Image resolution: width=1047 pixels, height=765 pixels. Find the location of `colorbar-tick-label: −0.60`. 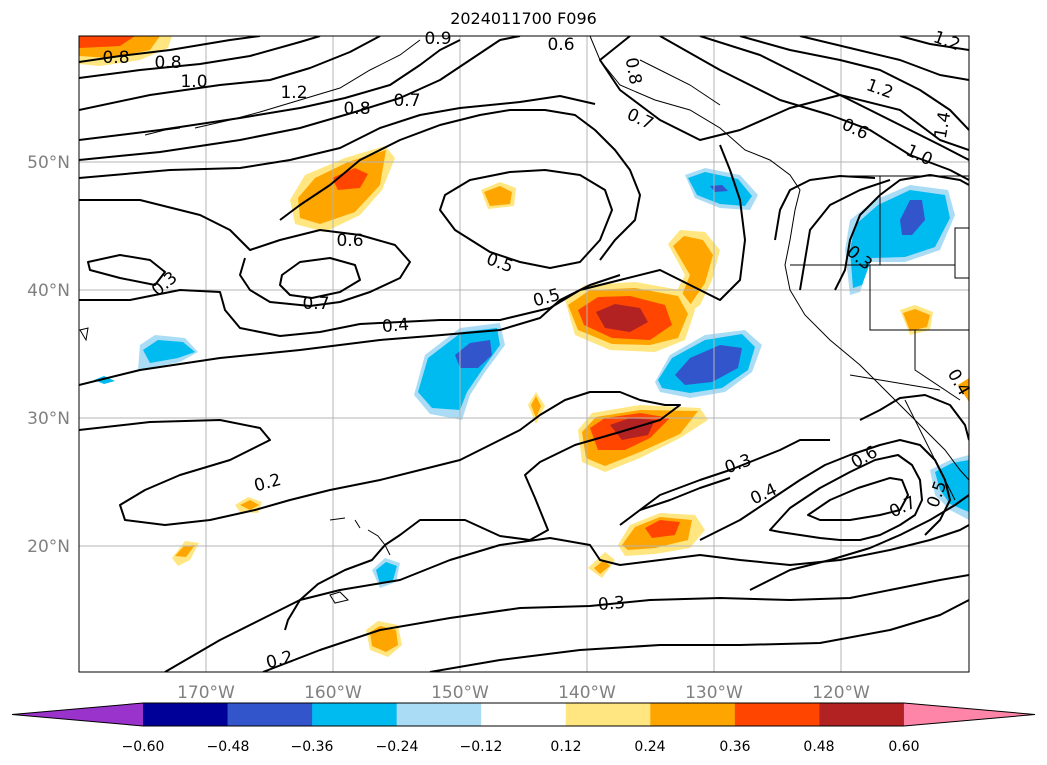

colorbar-tick-label: −0.60 is located at coordinates (143, 747).